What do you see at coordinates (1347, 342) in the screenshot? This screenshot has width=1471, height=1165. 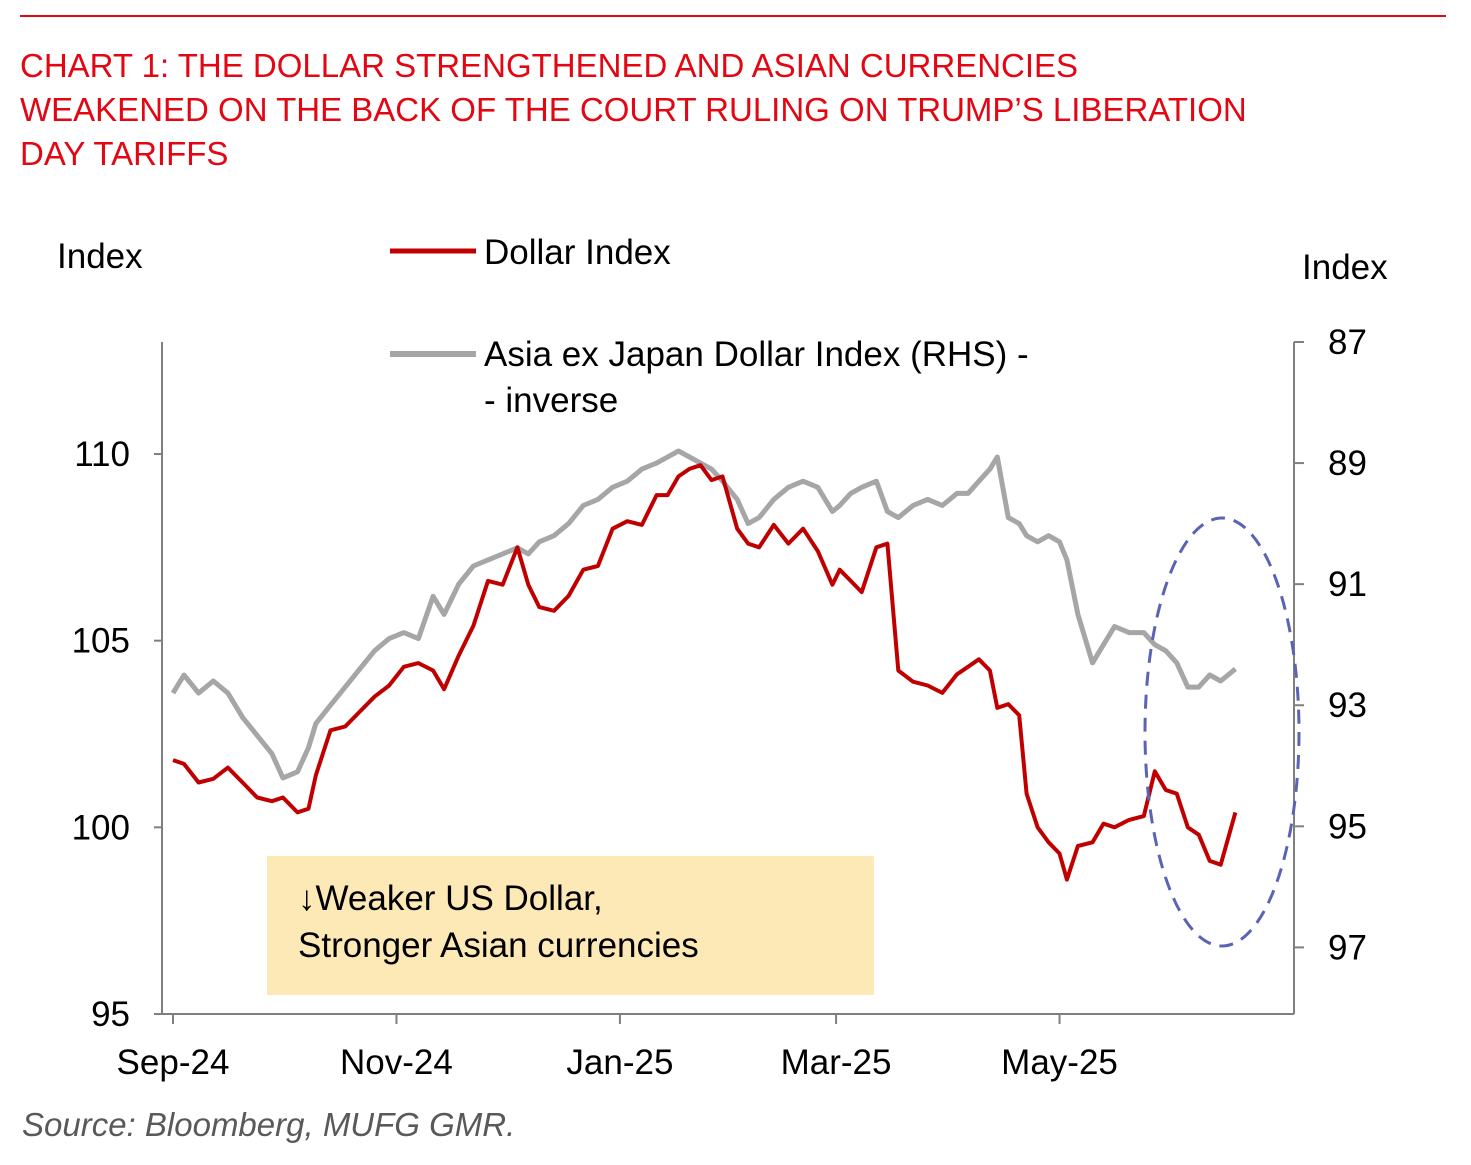 I see `right-tick-label: 87` at bounding box center [1347, 342].